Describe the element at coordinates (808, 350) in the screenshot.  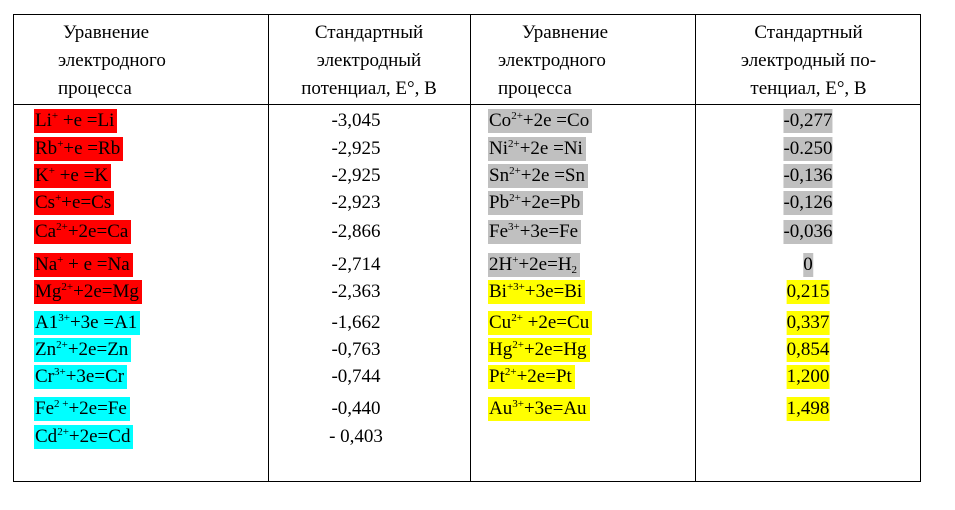
I see `potential-value: 0,854` at that location.